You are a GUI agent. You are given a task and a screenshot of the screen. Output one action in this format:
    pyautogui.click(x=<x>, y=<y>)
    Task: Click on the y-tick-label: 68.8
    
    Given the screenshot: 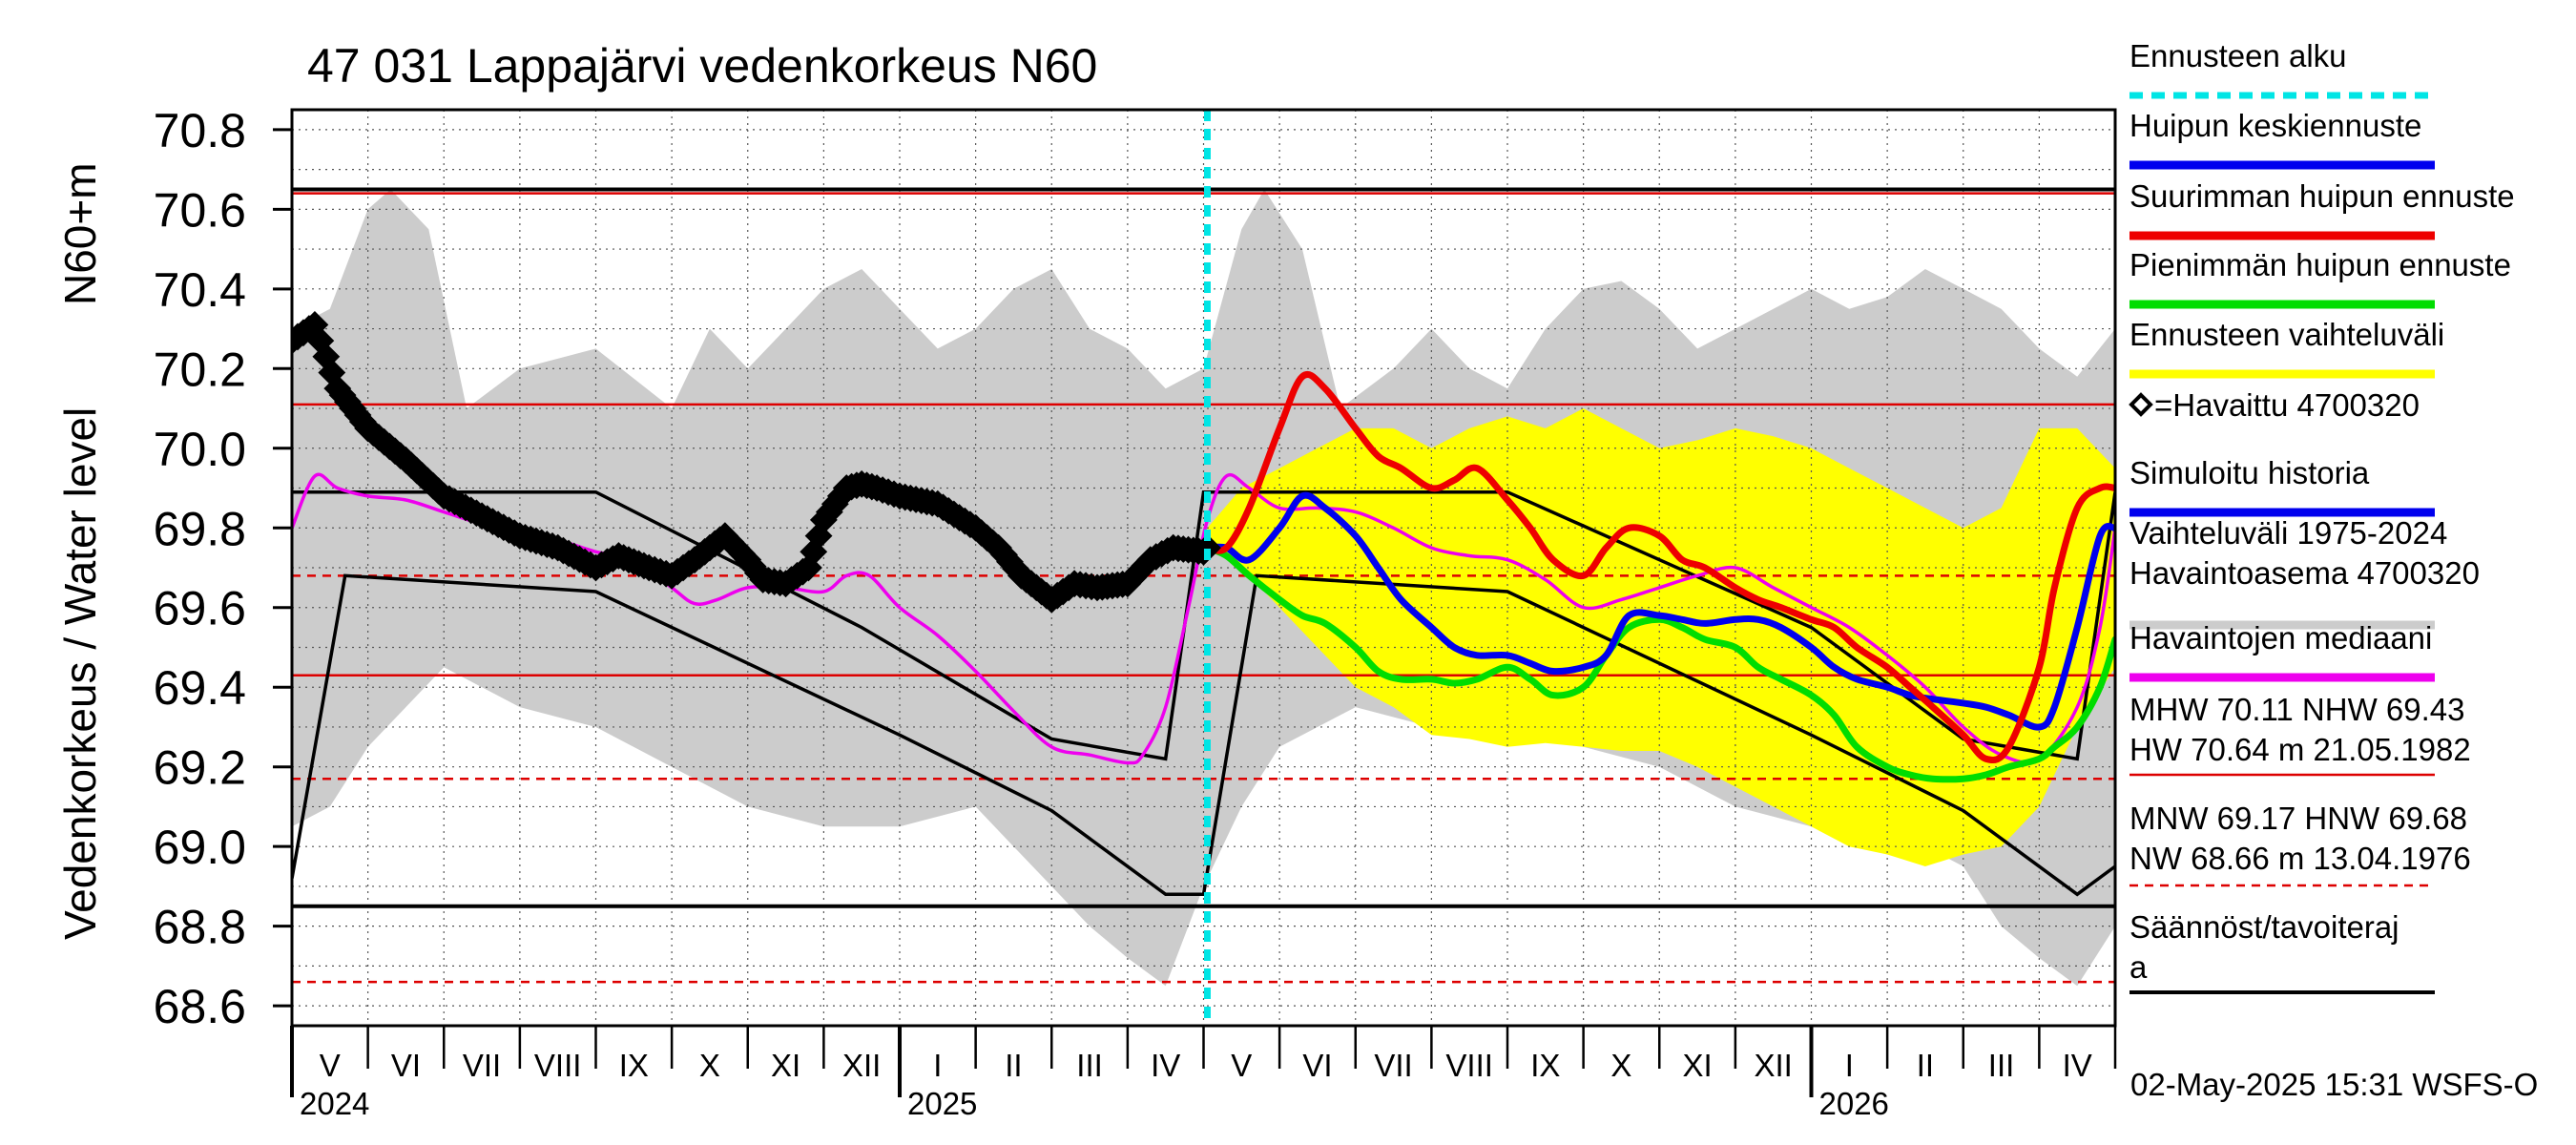 What is the action you would take?
    pyautogui.click(x=200, y=927)
    